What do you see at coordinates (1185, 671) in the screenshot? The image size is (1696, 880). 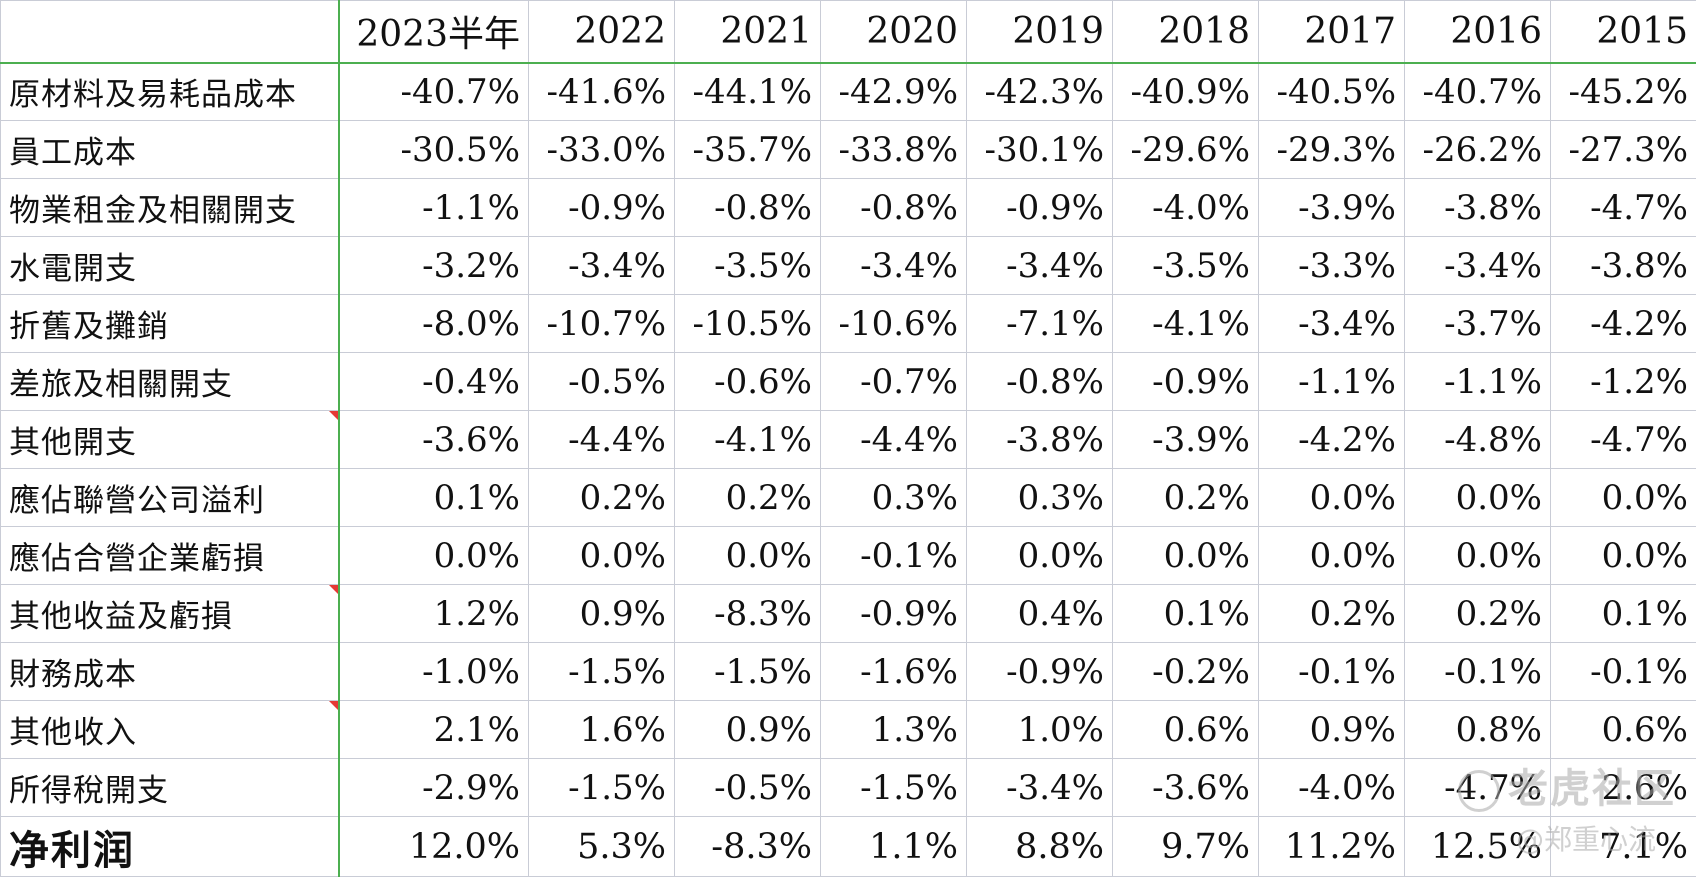 I see `value-cell: -0.2%` at bounding box center [1185, 671].